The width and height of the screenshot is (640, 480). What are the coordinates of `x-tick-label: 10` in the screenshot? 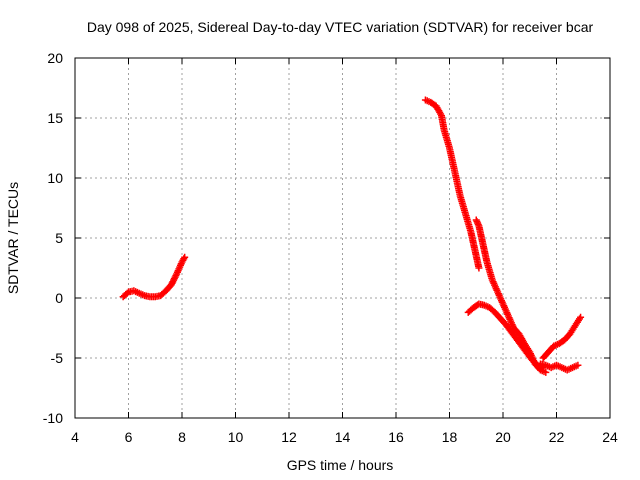 It's located at (236, 437).